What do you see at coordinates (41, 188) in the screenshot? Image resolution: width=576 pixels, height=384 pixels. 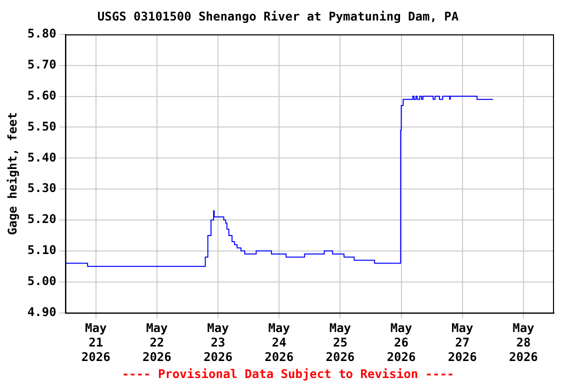 I see `y-tick-label: 5.30` at bounding box center [41, 188].